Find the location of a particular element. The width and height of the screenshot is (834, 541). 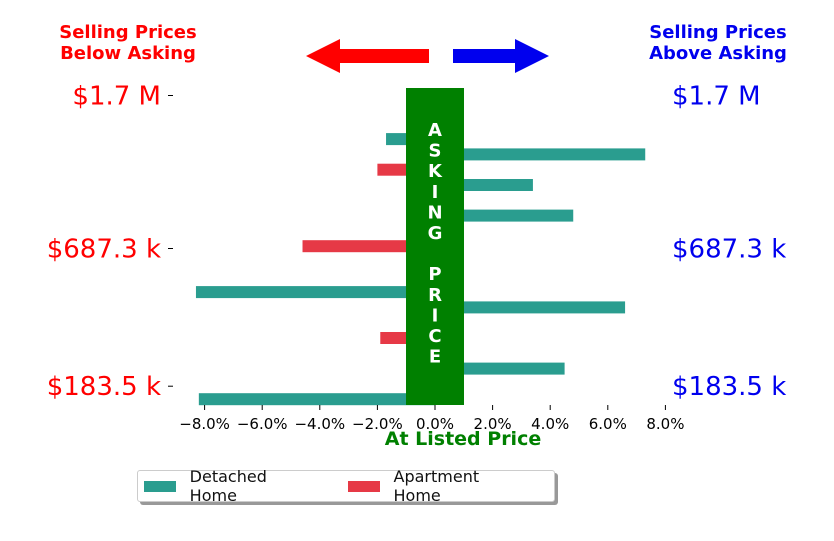

x-tick-label-5: 2.0% is located at coordinates (493, 424).